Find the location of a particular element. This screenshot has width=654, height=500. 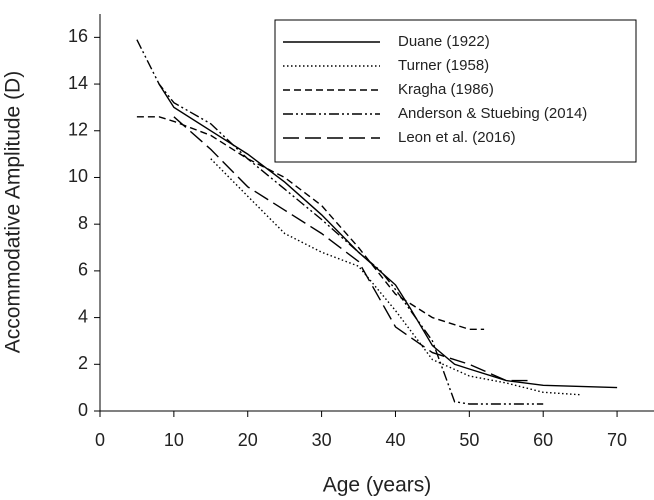

x-tick-label: 0 is located at coordinates (100, 440).